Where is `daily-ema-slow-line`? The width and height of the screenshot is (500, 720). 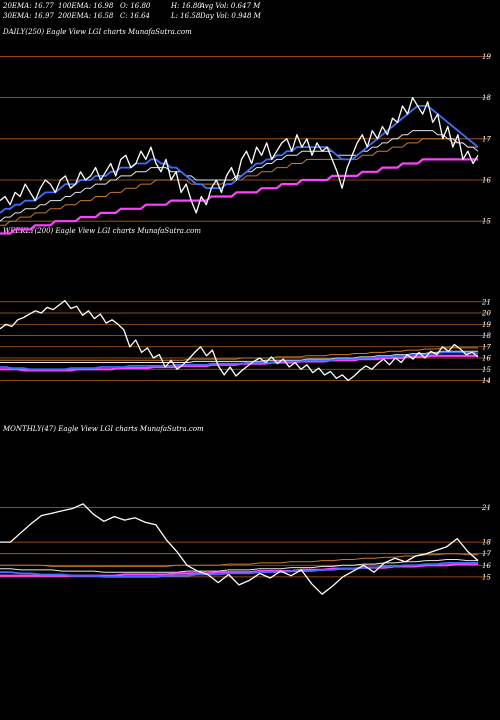
daily-ema-slow-line is located at coordinates (239, 196).